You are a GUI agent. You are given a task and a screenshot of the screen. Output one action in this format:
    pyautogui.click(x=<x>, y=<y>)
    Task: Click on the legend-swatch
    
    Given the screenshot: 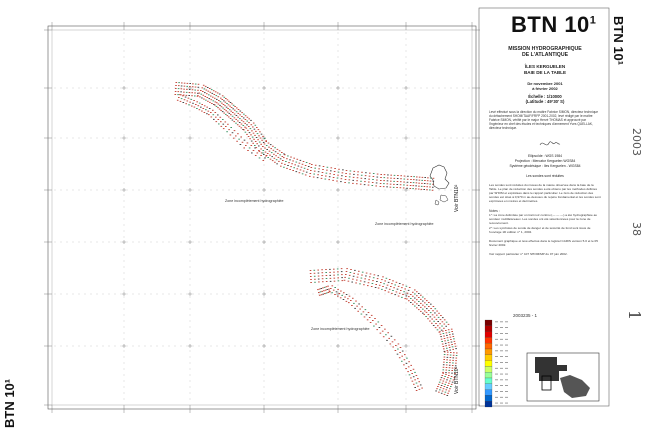 What is the action you would take?
    pyautogui.click(x=488, y=392)
    